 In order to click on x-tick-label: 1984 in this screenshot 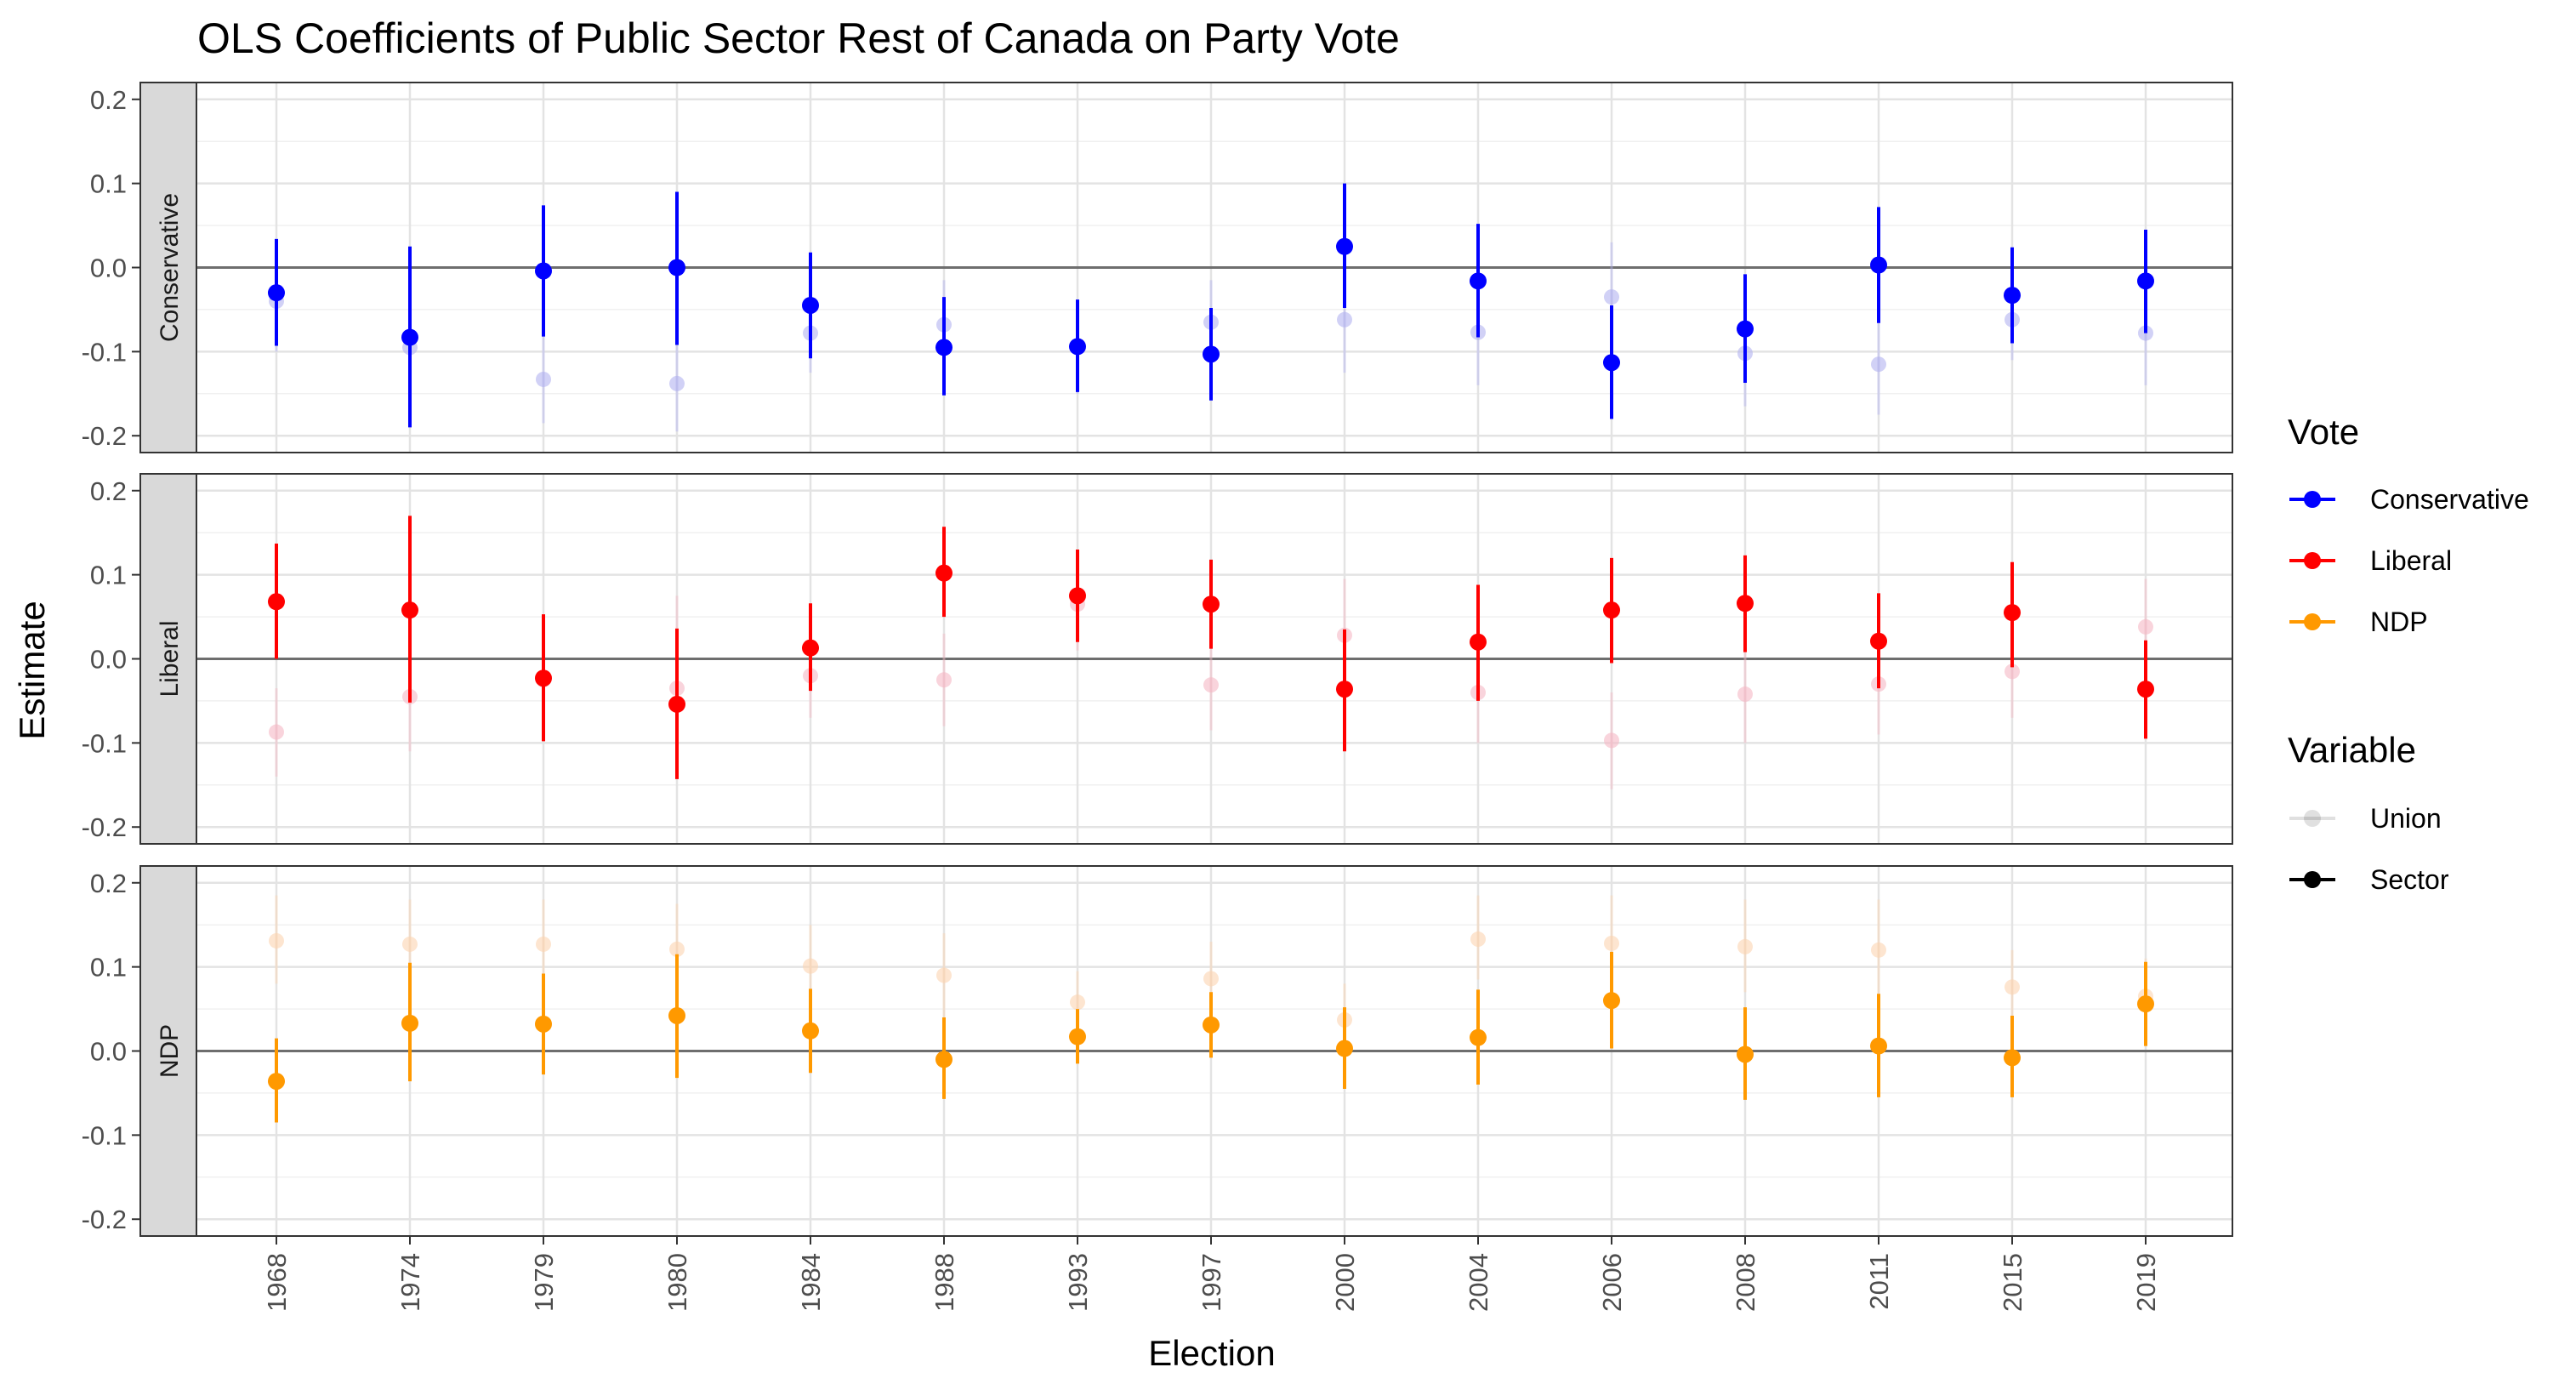, I will do `click(811, 1282)`.